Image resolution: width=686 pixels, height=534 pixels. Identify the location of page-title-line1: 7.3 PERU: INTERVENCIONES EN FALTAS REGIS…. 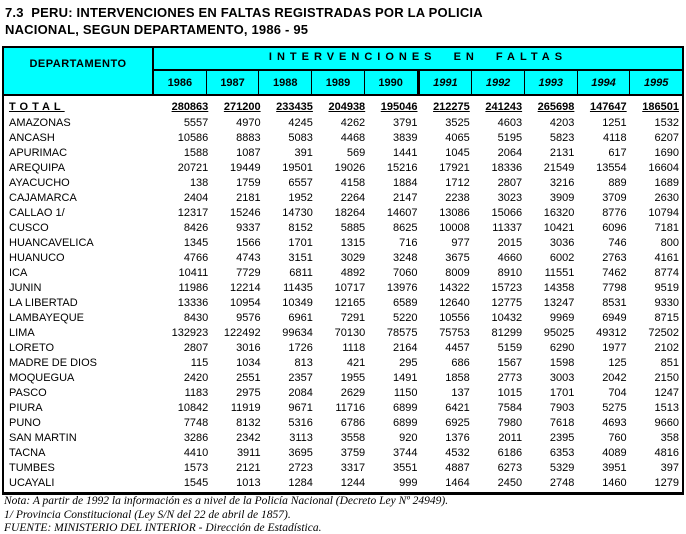
(244, 12).